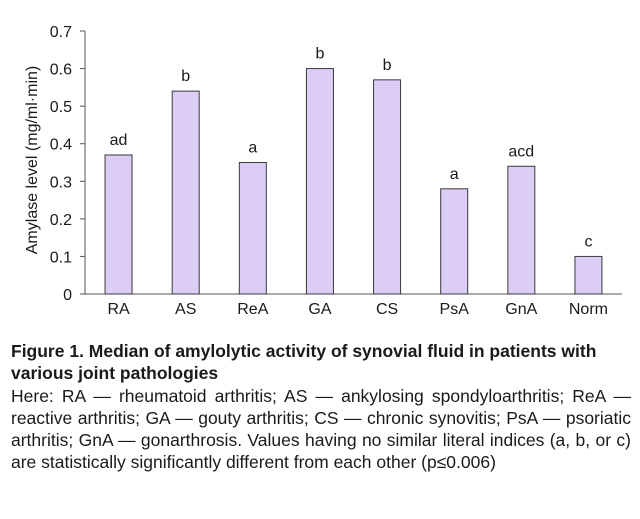 The height and width of the screenshot is (519, 640). What do you see at coordinates (319, 181) in the screenshot?
I see `bar-ga` at bounding box center [319, 181].